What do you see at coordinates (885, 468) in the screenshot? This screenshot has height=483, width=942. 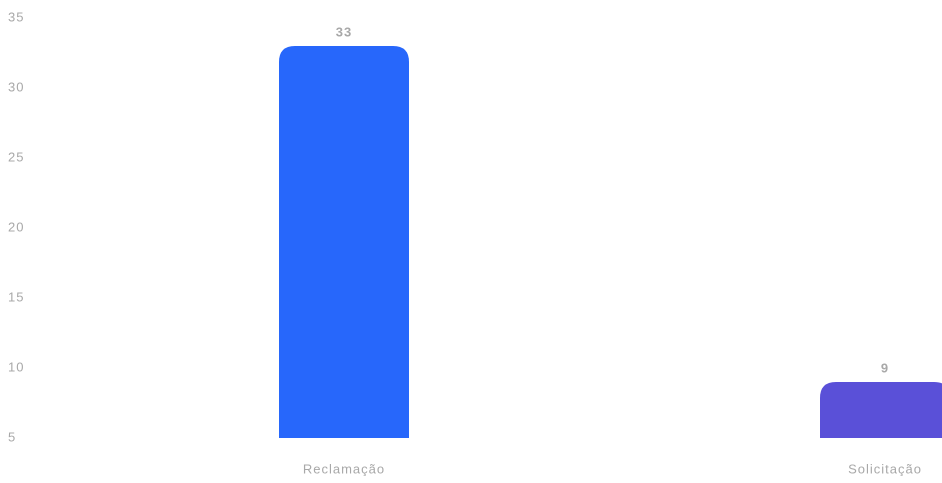 I see `x-tick-label: Solicitação` at bounding box center [885, 468].